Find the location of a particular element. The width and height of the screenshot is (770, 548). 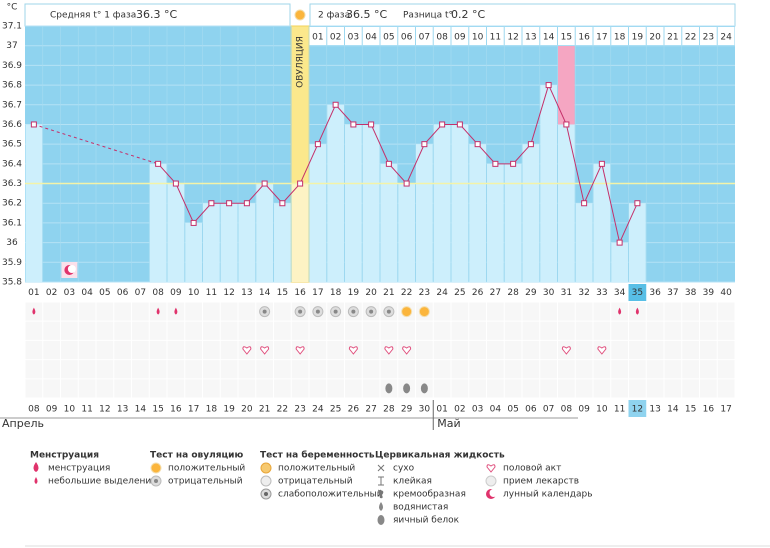

legend-item: прием лекарств is located at coordinates (541, 482).